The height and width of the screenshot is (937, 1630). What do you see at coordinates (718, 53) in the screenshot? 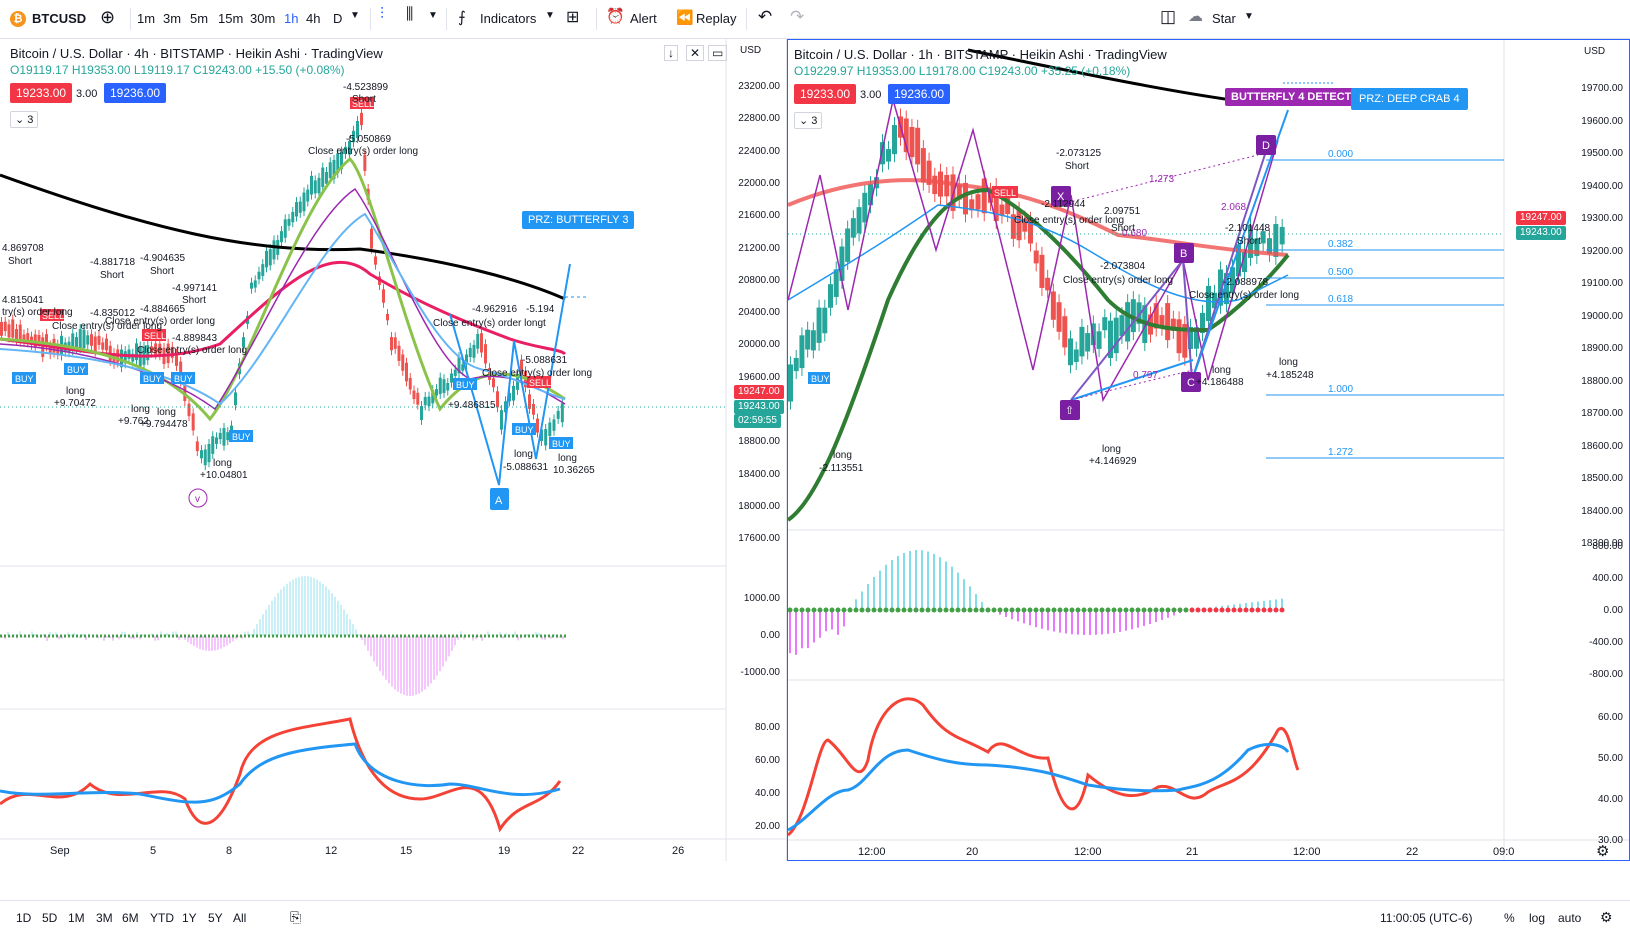
I see `maximize-icon: ▭` at bounding box center [718, 53].